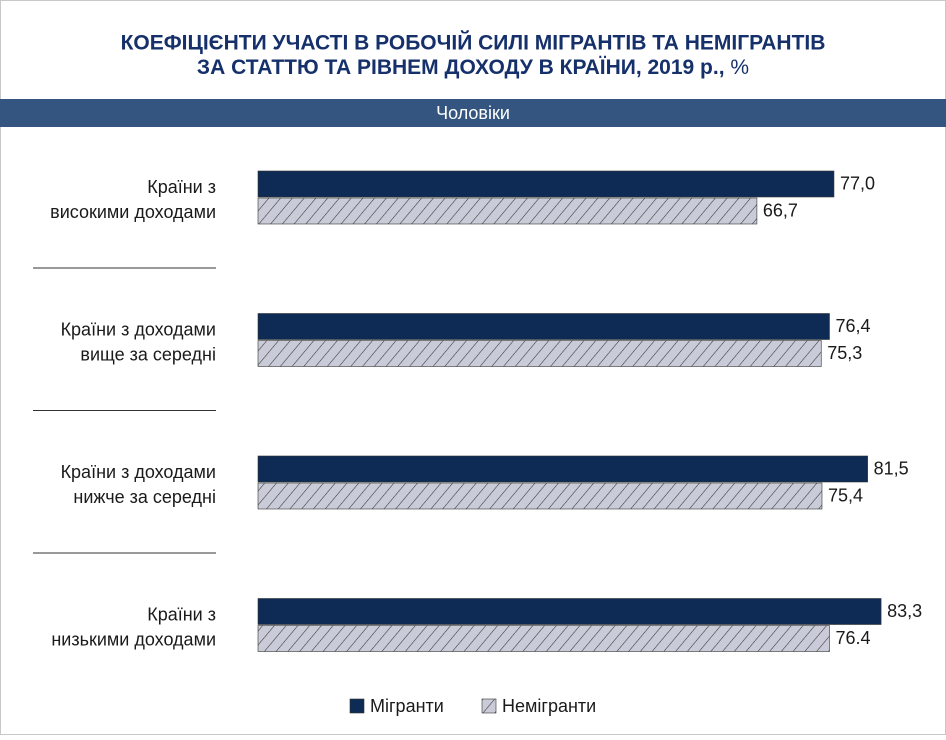  Describe the element at coordinates (780, 210) in the screenshot. I see `value-label: 66,7` at that location.